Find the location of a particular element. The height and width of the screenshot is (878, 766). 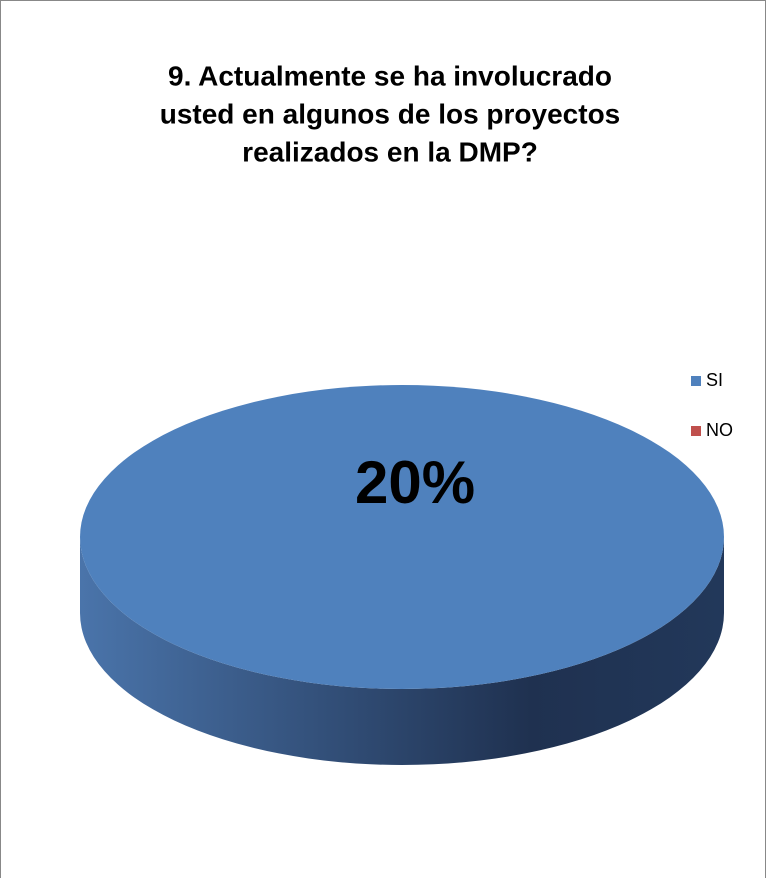

legend-label: SI is located at coordinates (714, 380).